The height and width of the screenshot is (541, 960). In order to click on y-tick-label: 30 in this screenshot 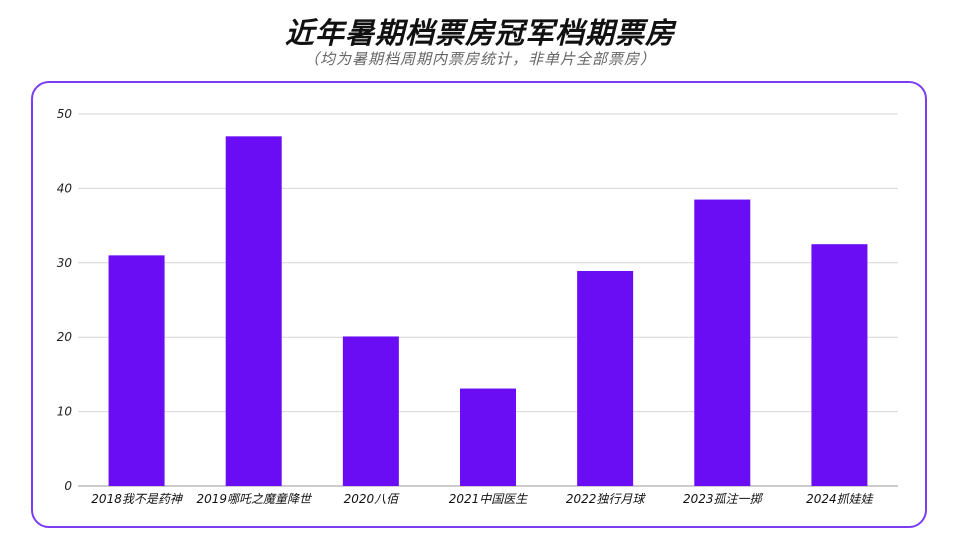, I will do `click(65, 263)`.